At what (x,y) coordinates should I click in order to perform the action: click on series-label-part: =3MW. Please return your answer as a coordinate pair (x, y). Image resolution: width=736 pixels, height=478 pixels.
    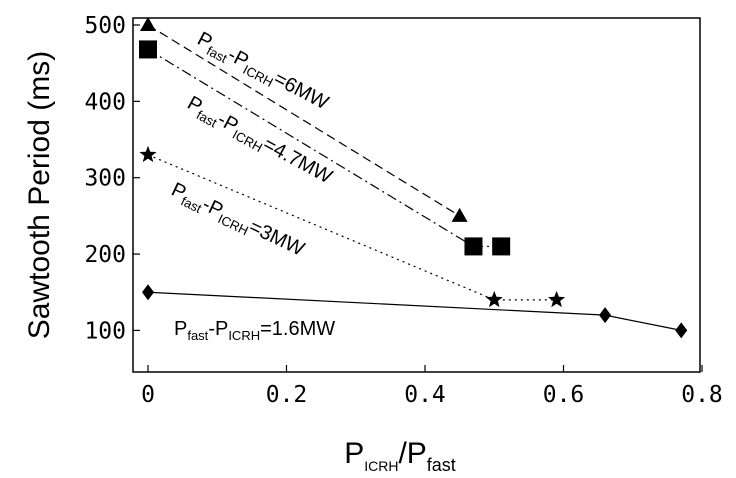
    Looking at the image, I should click on (277, 238).